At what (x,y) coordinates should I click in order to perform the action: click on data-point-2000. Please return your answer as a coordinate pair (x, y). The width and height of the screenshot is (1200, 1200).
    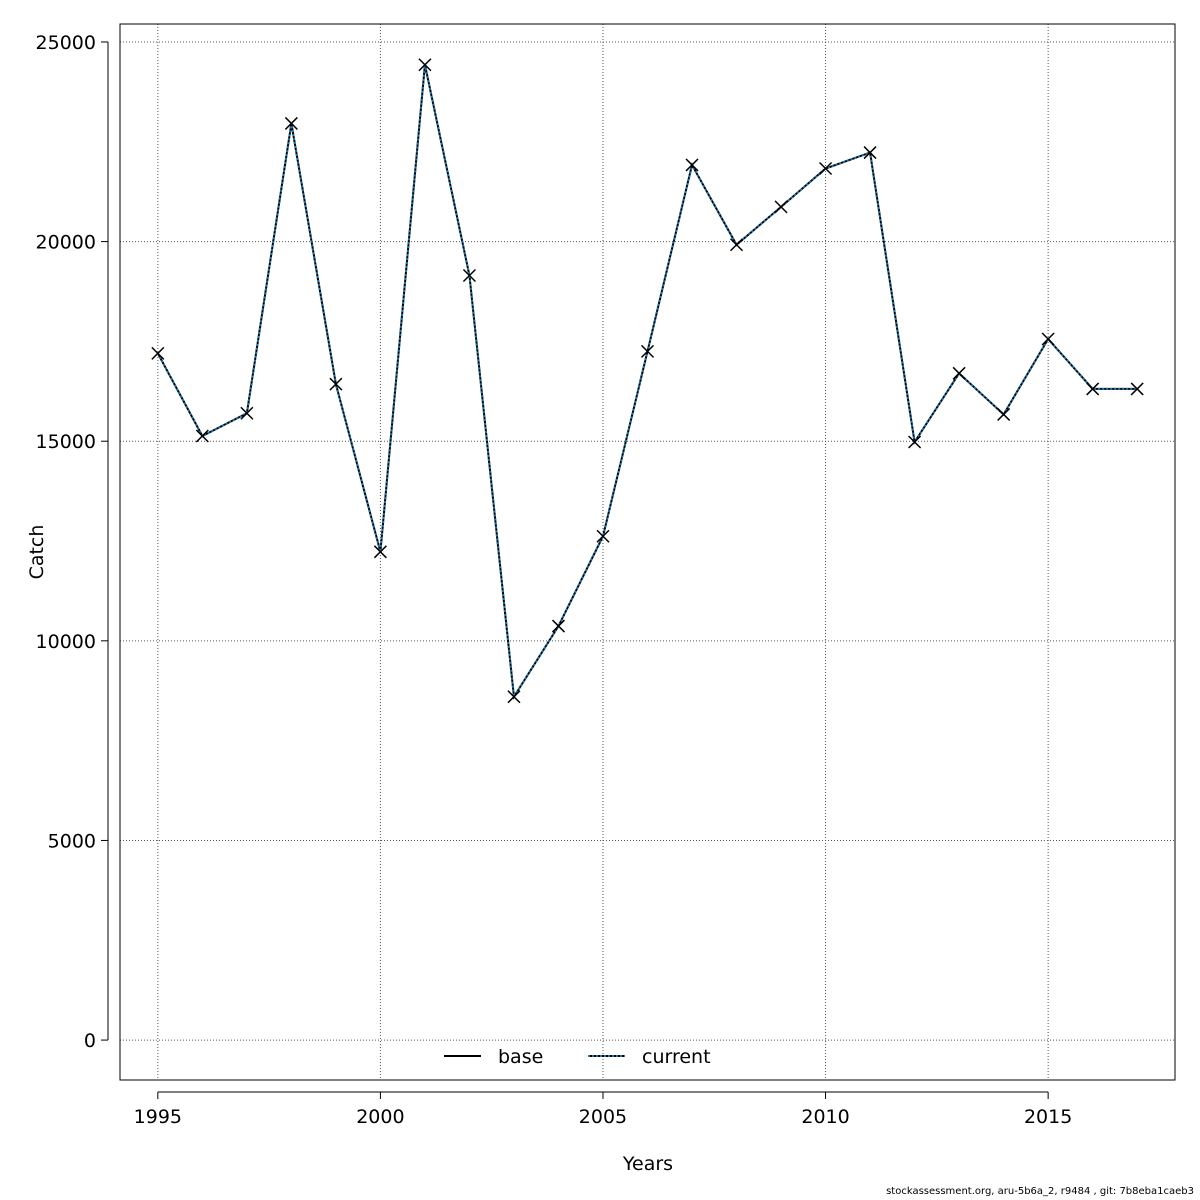
    Looking at the image, I should click on (380, 552).